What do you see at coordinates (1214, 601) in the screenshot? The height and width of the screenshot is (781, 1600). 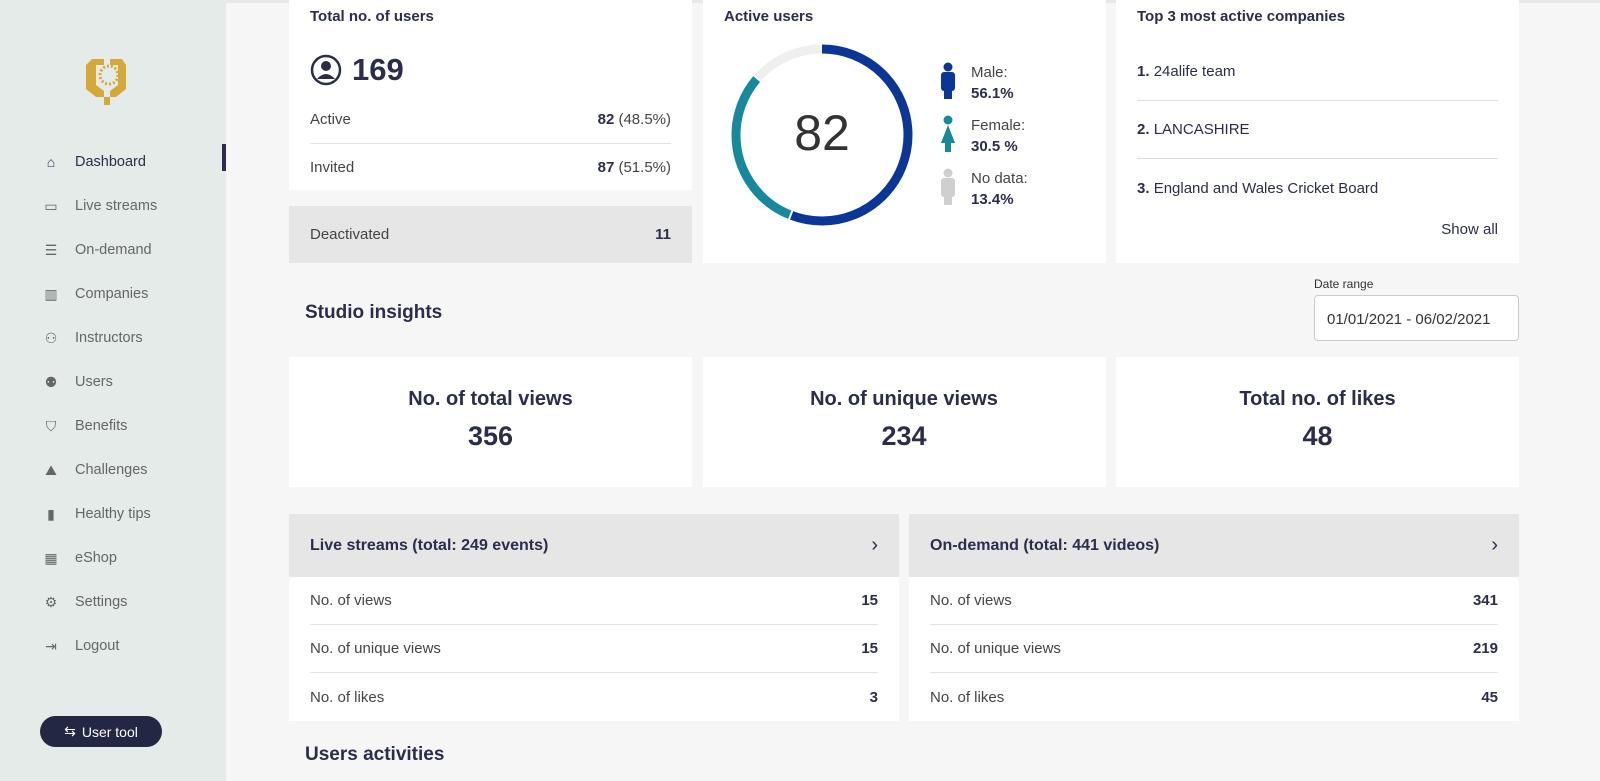 I see `stat-row: No. of views 341` at bounding box center [1214, 601].